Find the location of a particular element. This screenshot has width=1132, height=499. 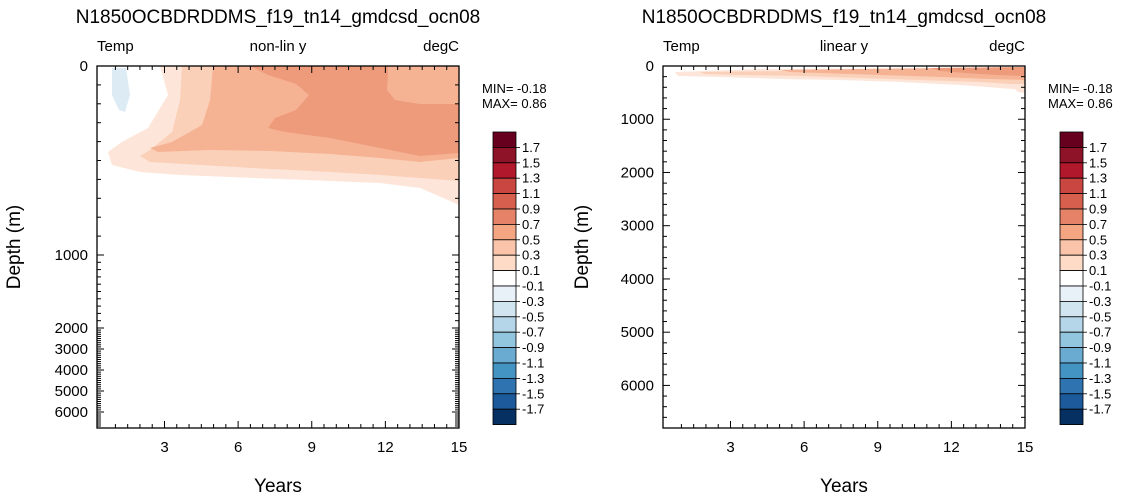

left-contour-0.5-inner is located at coordinates (423, 85).